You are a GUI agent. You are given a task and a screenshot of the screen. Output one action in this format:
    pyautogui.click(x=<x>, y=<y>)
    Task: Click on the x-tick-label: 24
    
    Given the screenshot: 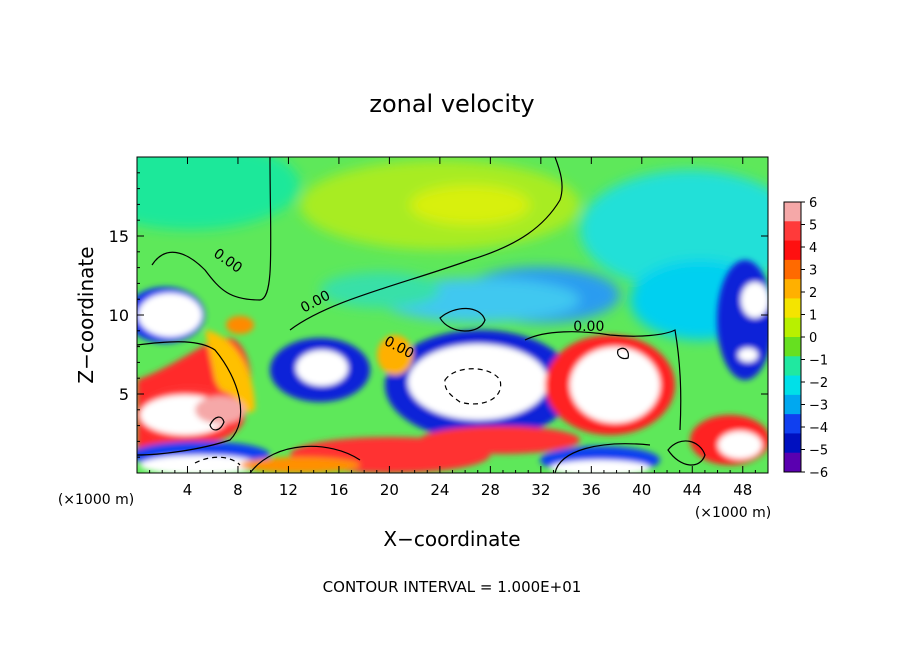 What is the action you would take?
    pyautogui.click(x=439, y=490)
    